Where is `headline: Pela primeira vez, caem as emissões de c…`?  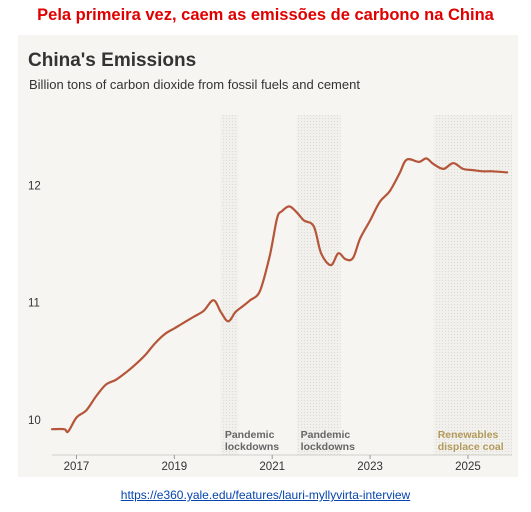 headline: Pela primeira vez, caem as emissões de c… is located at coordinates (265, 15).